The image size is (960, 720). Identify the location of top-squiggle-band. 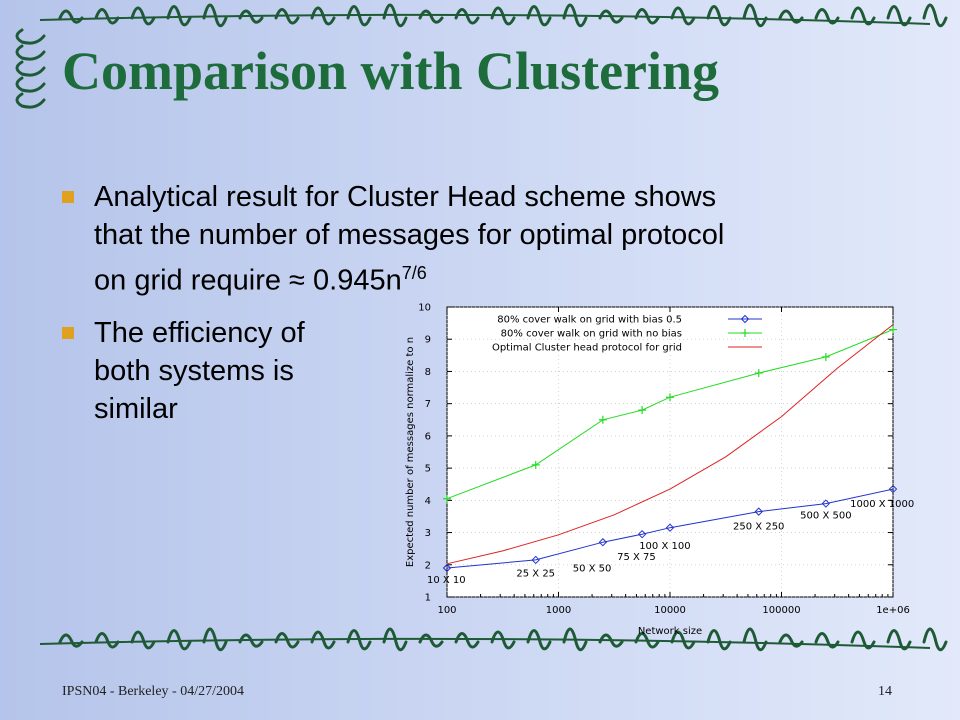
(493, 15).